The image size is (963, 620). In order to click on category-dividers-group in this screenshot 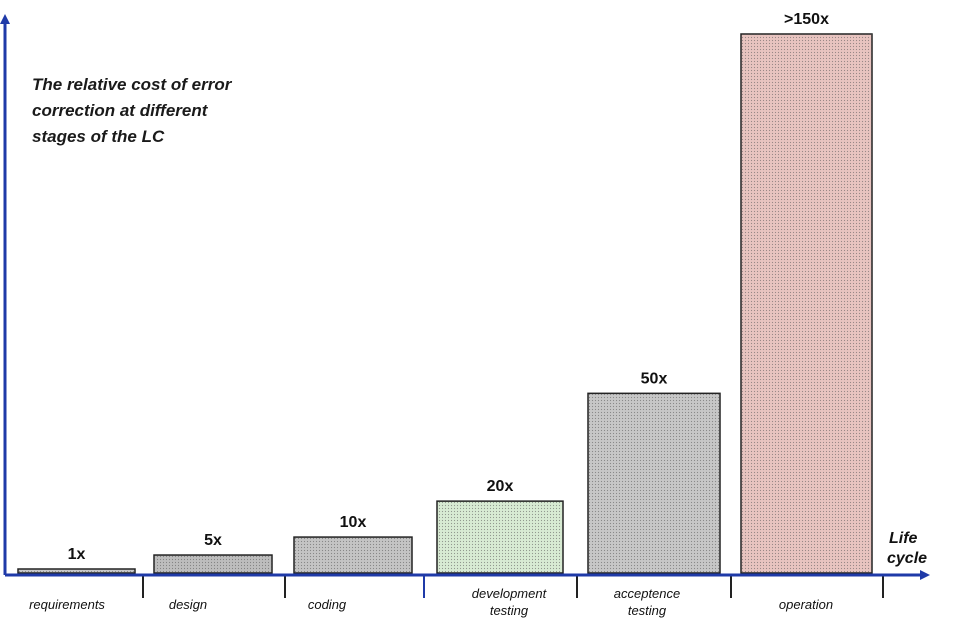, I will do `click(513, 586)`.